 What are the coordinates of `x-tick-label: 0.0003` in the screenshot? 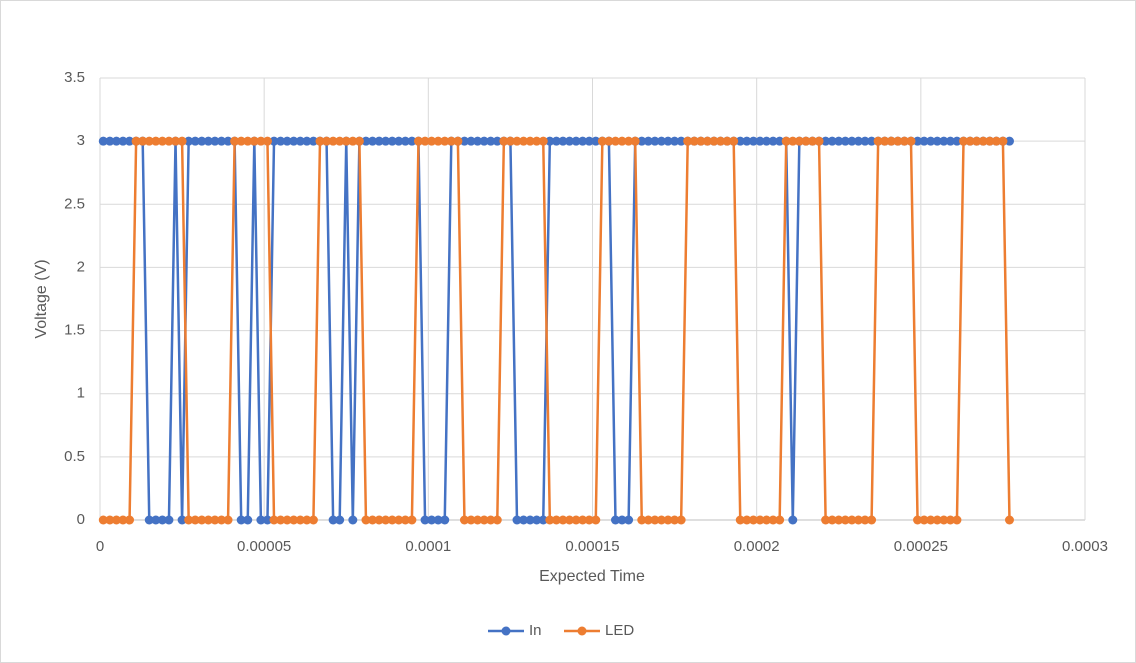 It's located at (1085, 546).